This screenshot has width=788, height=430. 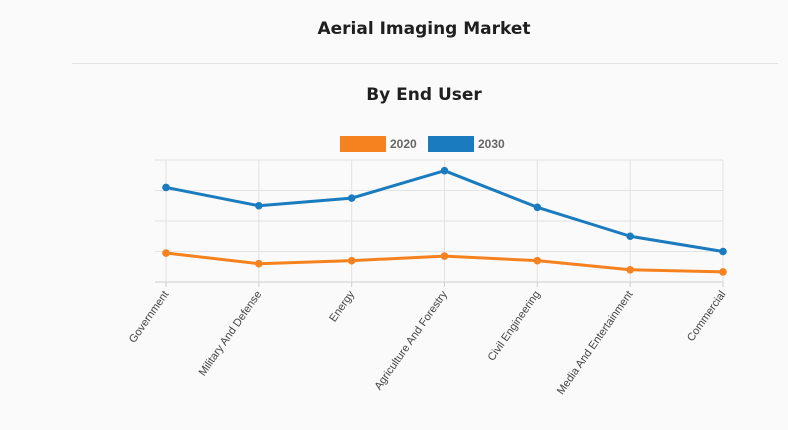 I want to click on legend-item-2020: 2020, so click(x=378, y=144).